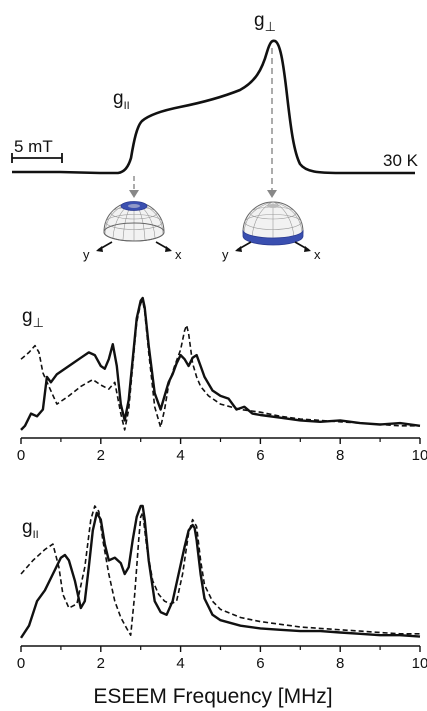 The width and height of the screenshot is (427, 711). Describe the element at coordinates (33, 318) in the screenshot. I see `eseem-perp-panel-label: g⊥` at that location.